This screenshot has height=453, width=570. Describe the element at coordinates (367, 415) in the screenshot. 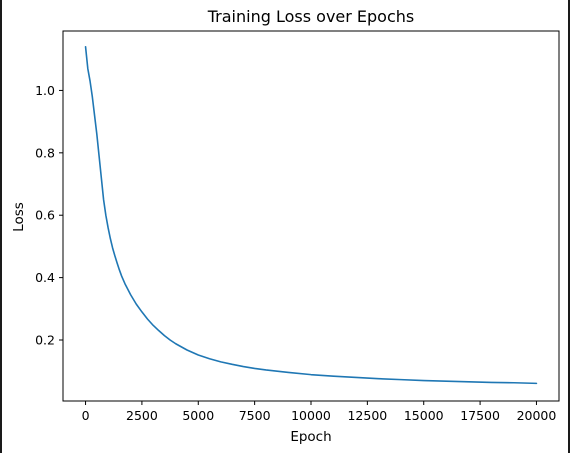

I see `x-tick-label-5: 12500` at that location.